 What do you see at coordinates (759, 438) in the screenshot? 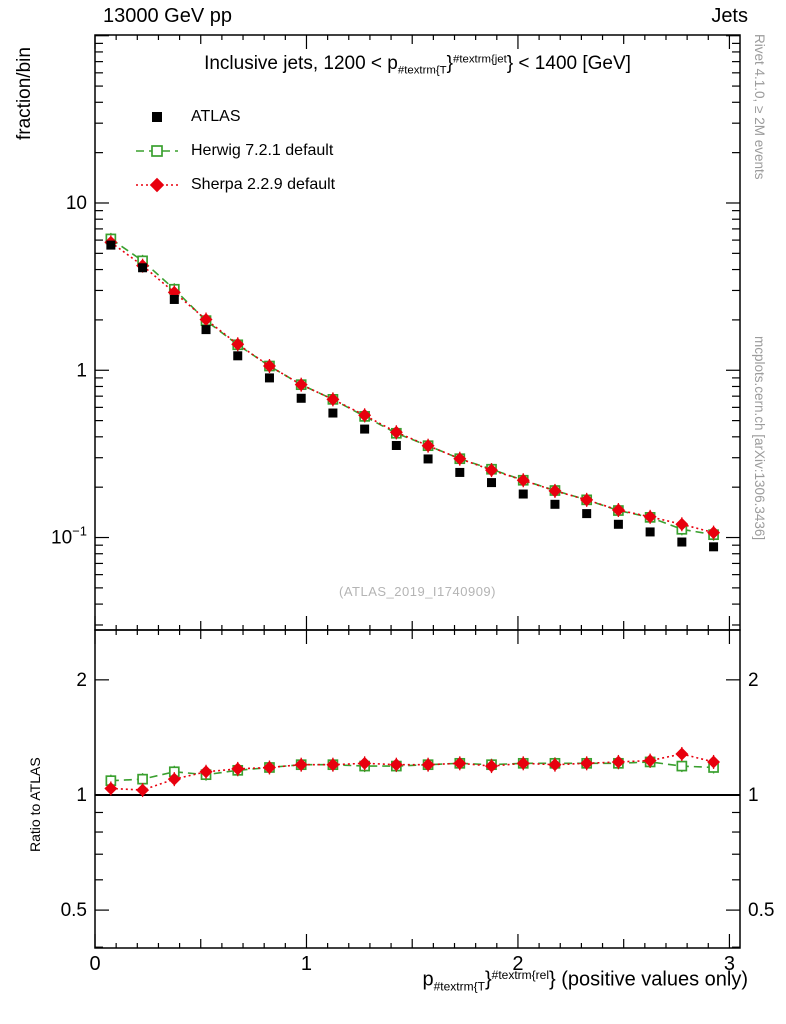
I see `mcplots-arxiv-watermark: mcplots.cern.ch [arXiv:1306.3436]` at bounding box center [759, 438].